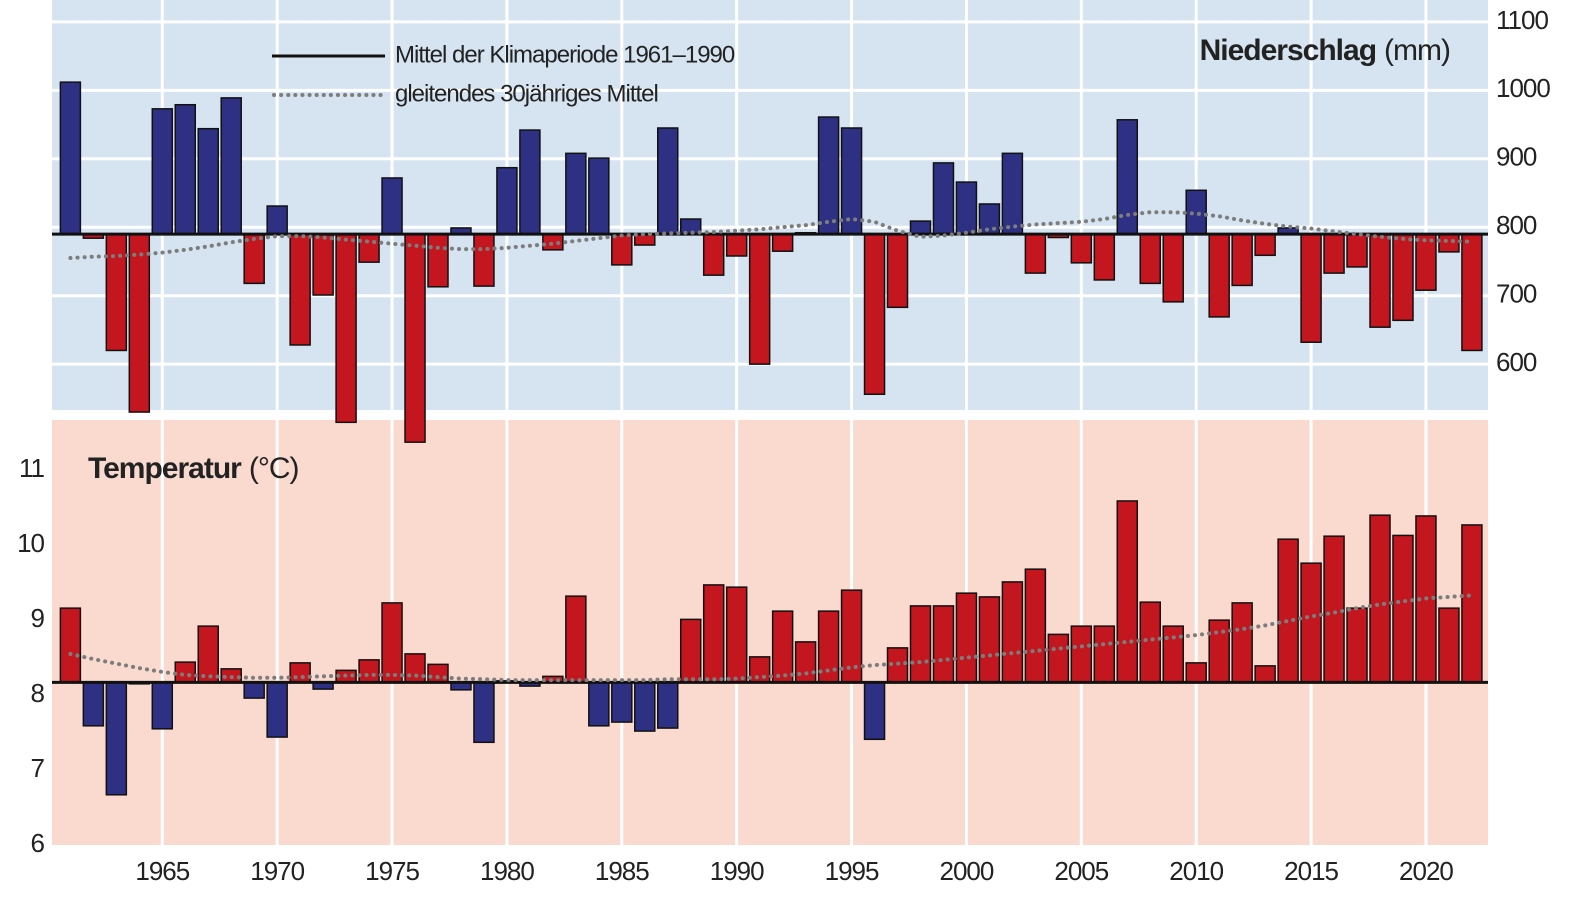 The height and width of the screenshot is (901, 1589). What do you see at coordinates (1523, 88) in the screenshot?
I see `y-tick-label: 1000` at bounding box center [1523, 88].